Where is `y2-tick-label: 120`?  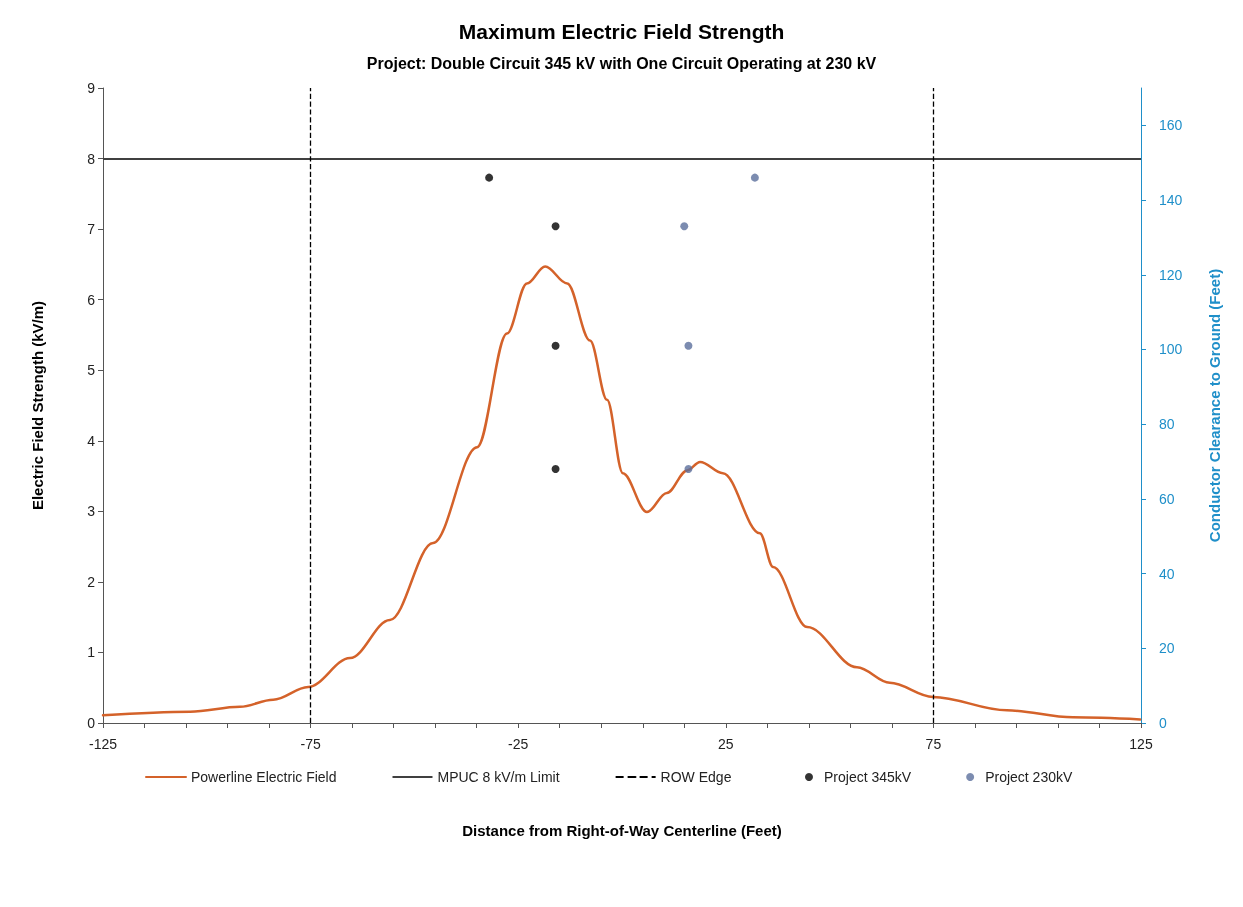
y2-tick-label: 120 is located at coordinates (1171, 274).